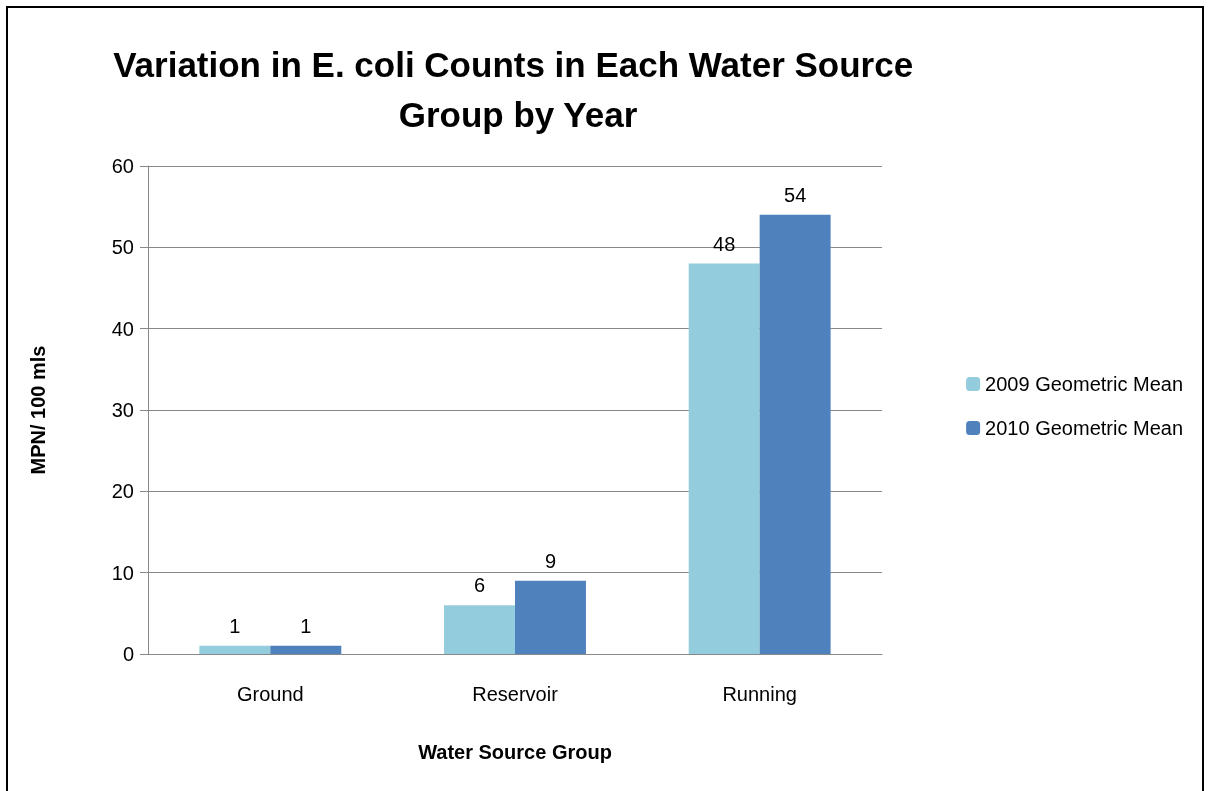  Describe the element at coordinates (550, 560) in the screenshot. I see `data-label: 9` at that location.